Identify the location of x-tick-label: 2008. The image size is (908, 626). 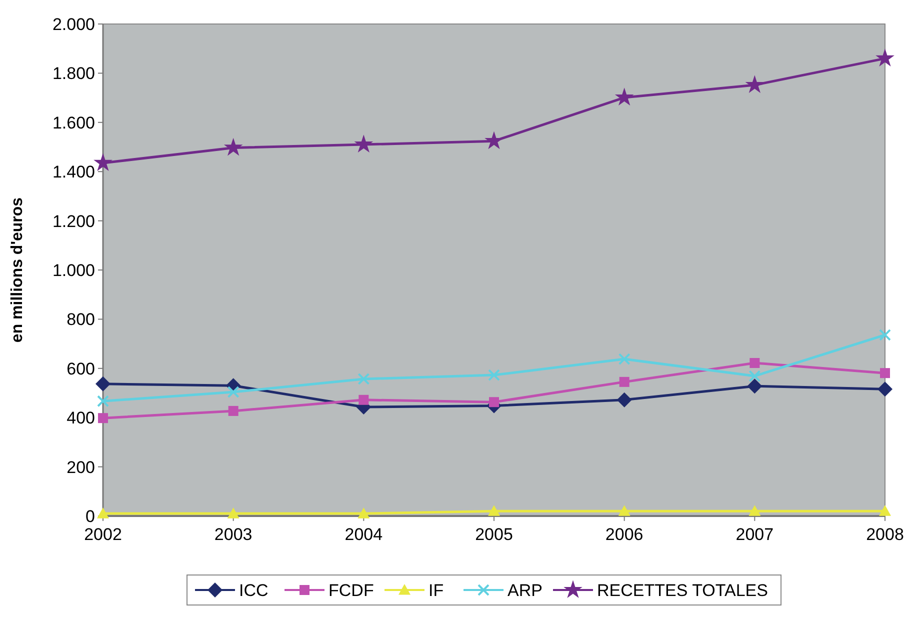
(885, 534).